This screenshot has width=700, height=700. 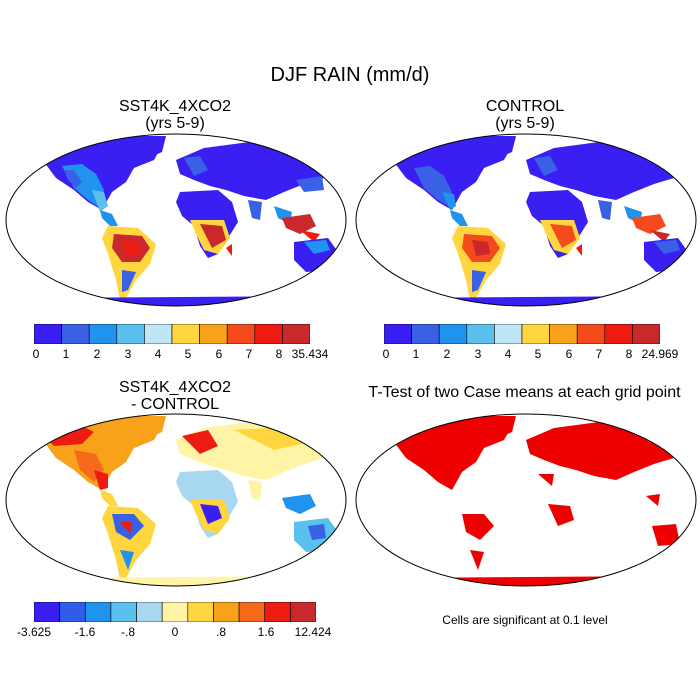 I want to click on panel3-title: SST4K_4XCO2 - CONTROL, so click(x=175, y=396).